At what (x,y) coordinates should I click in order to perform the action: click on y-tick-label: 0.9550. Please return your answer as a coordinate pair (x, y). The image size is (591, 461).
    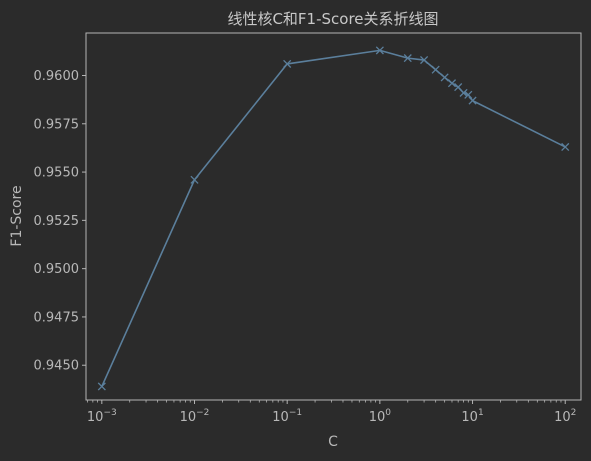
    Looking at the image, I should click on (57, 173).